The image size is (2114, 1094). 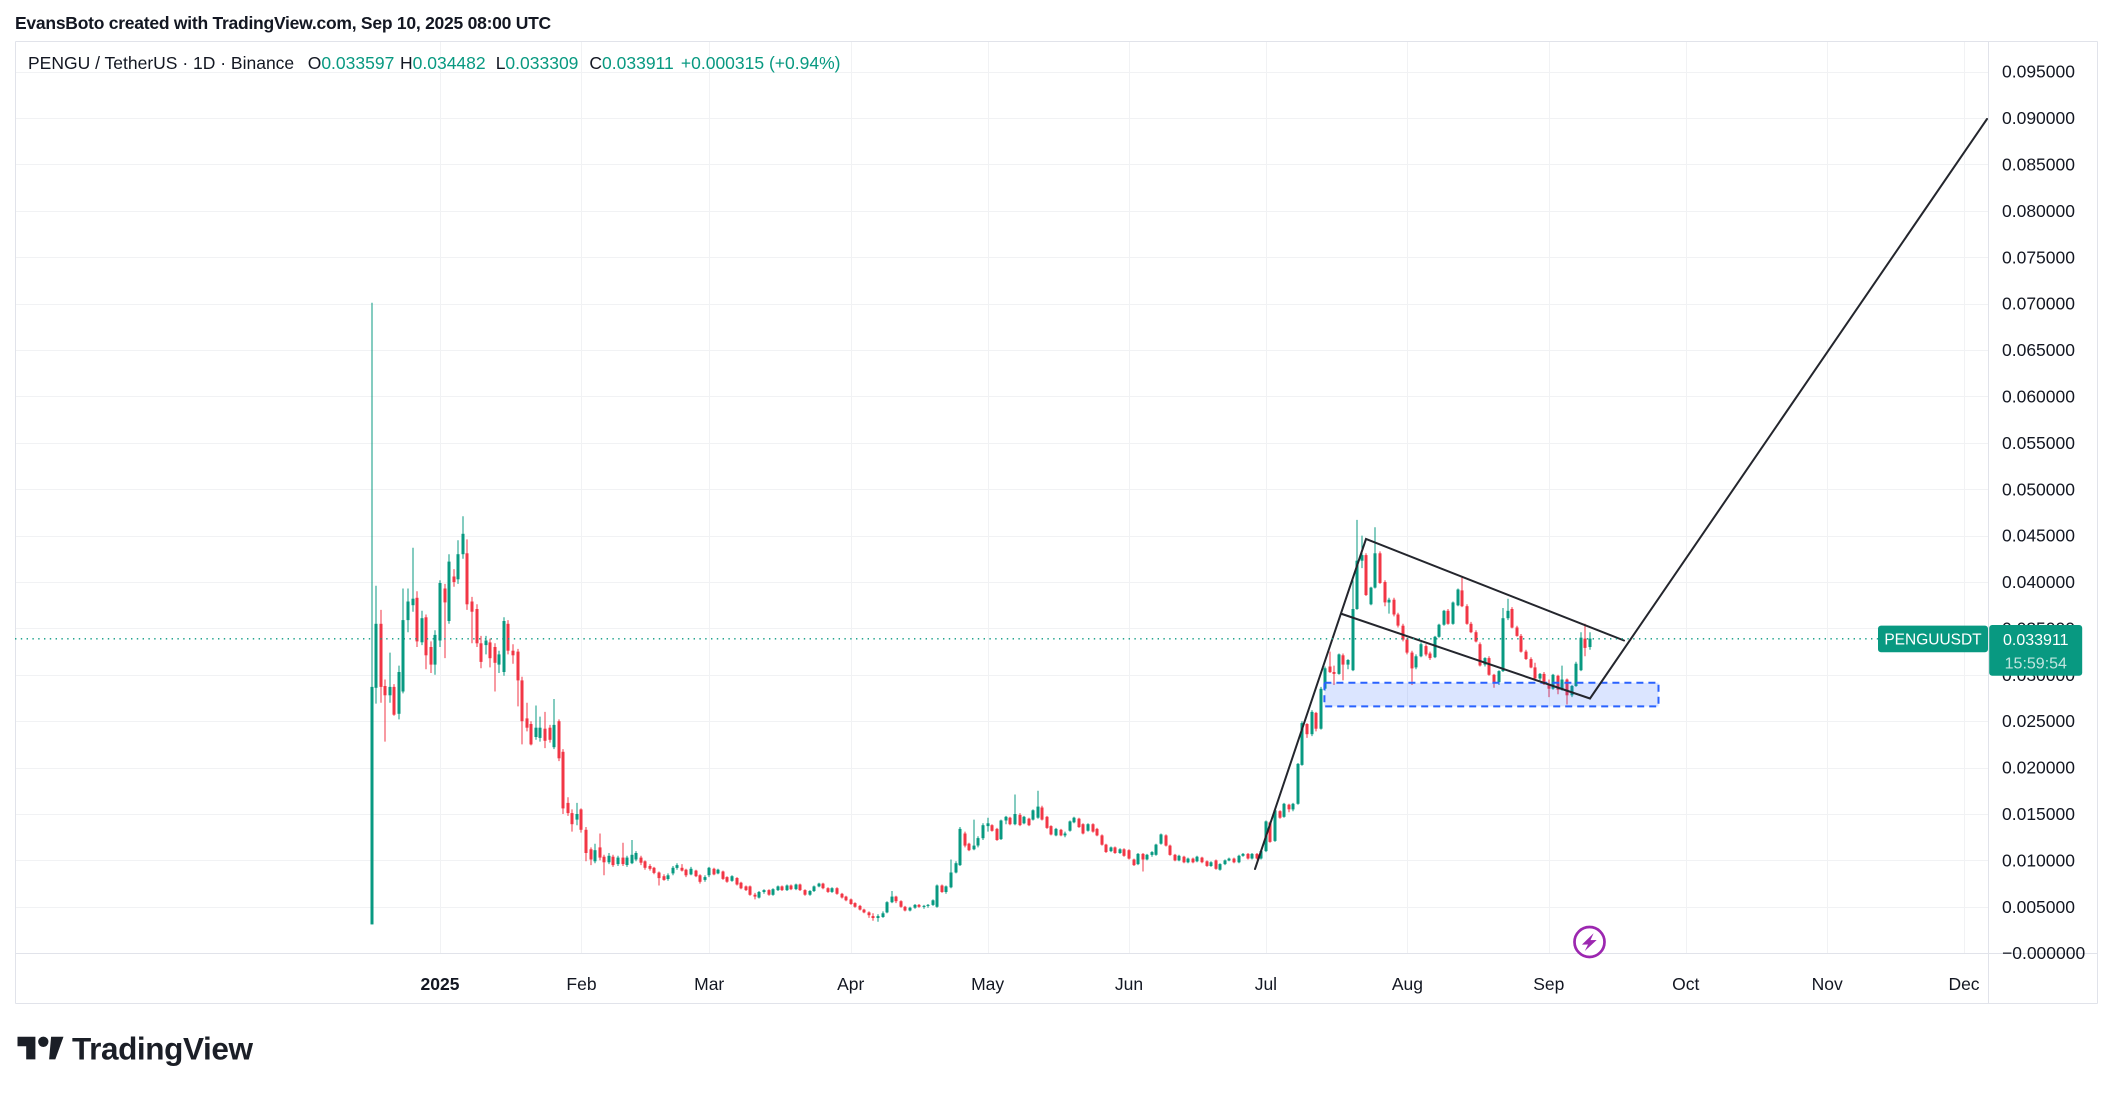 I want to click on svg-text: 0.005000, so click(x=2038, y=907).